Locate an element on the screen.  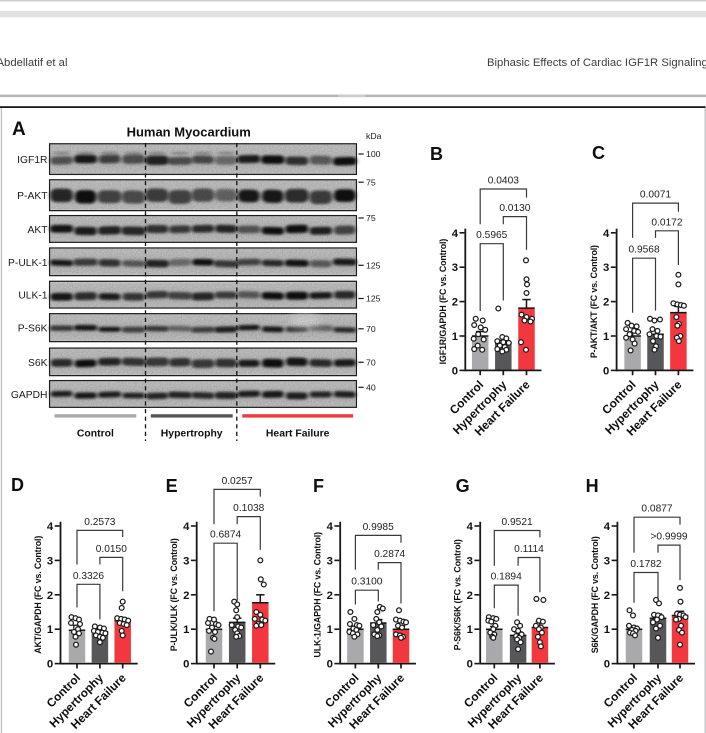
svg-text: Control is located at coordinates (95, 433).